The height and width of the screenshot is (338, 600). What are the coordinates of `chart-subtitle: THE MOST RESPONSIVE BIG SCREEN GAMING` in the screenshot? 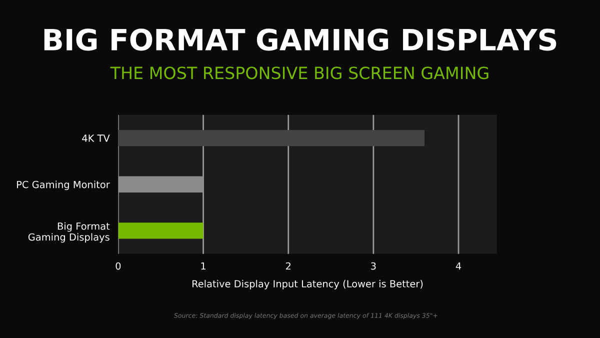 It's located at (299, 73).